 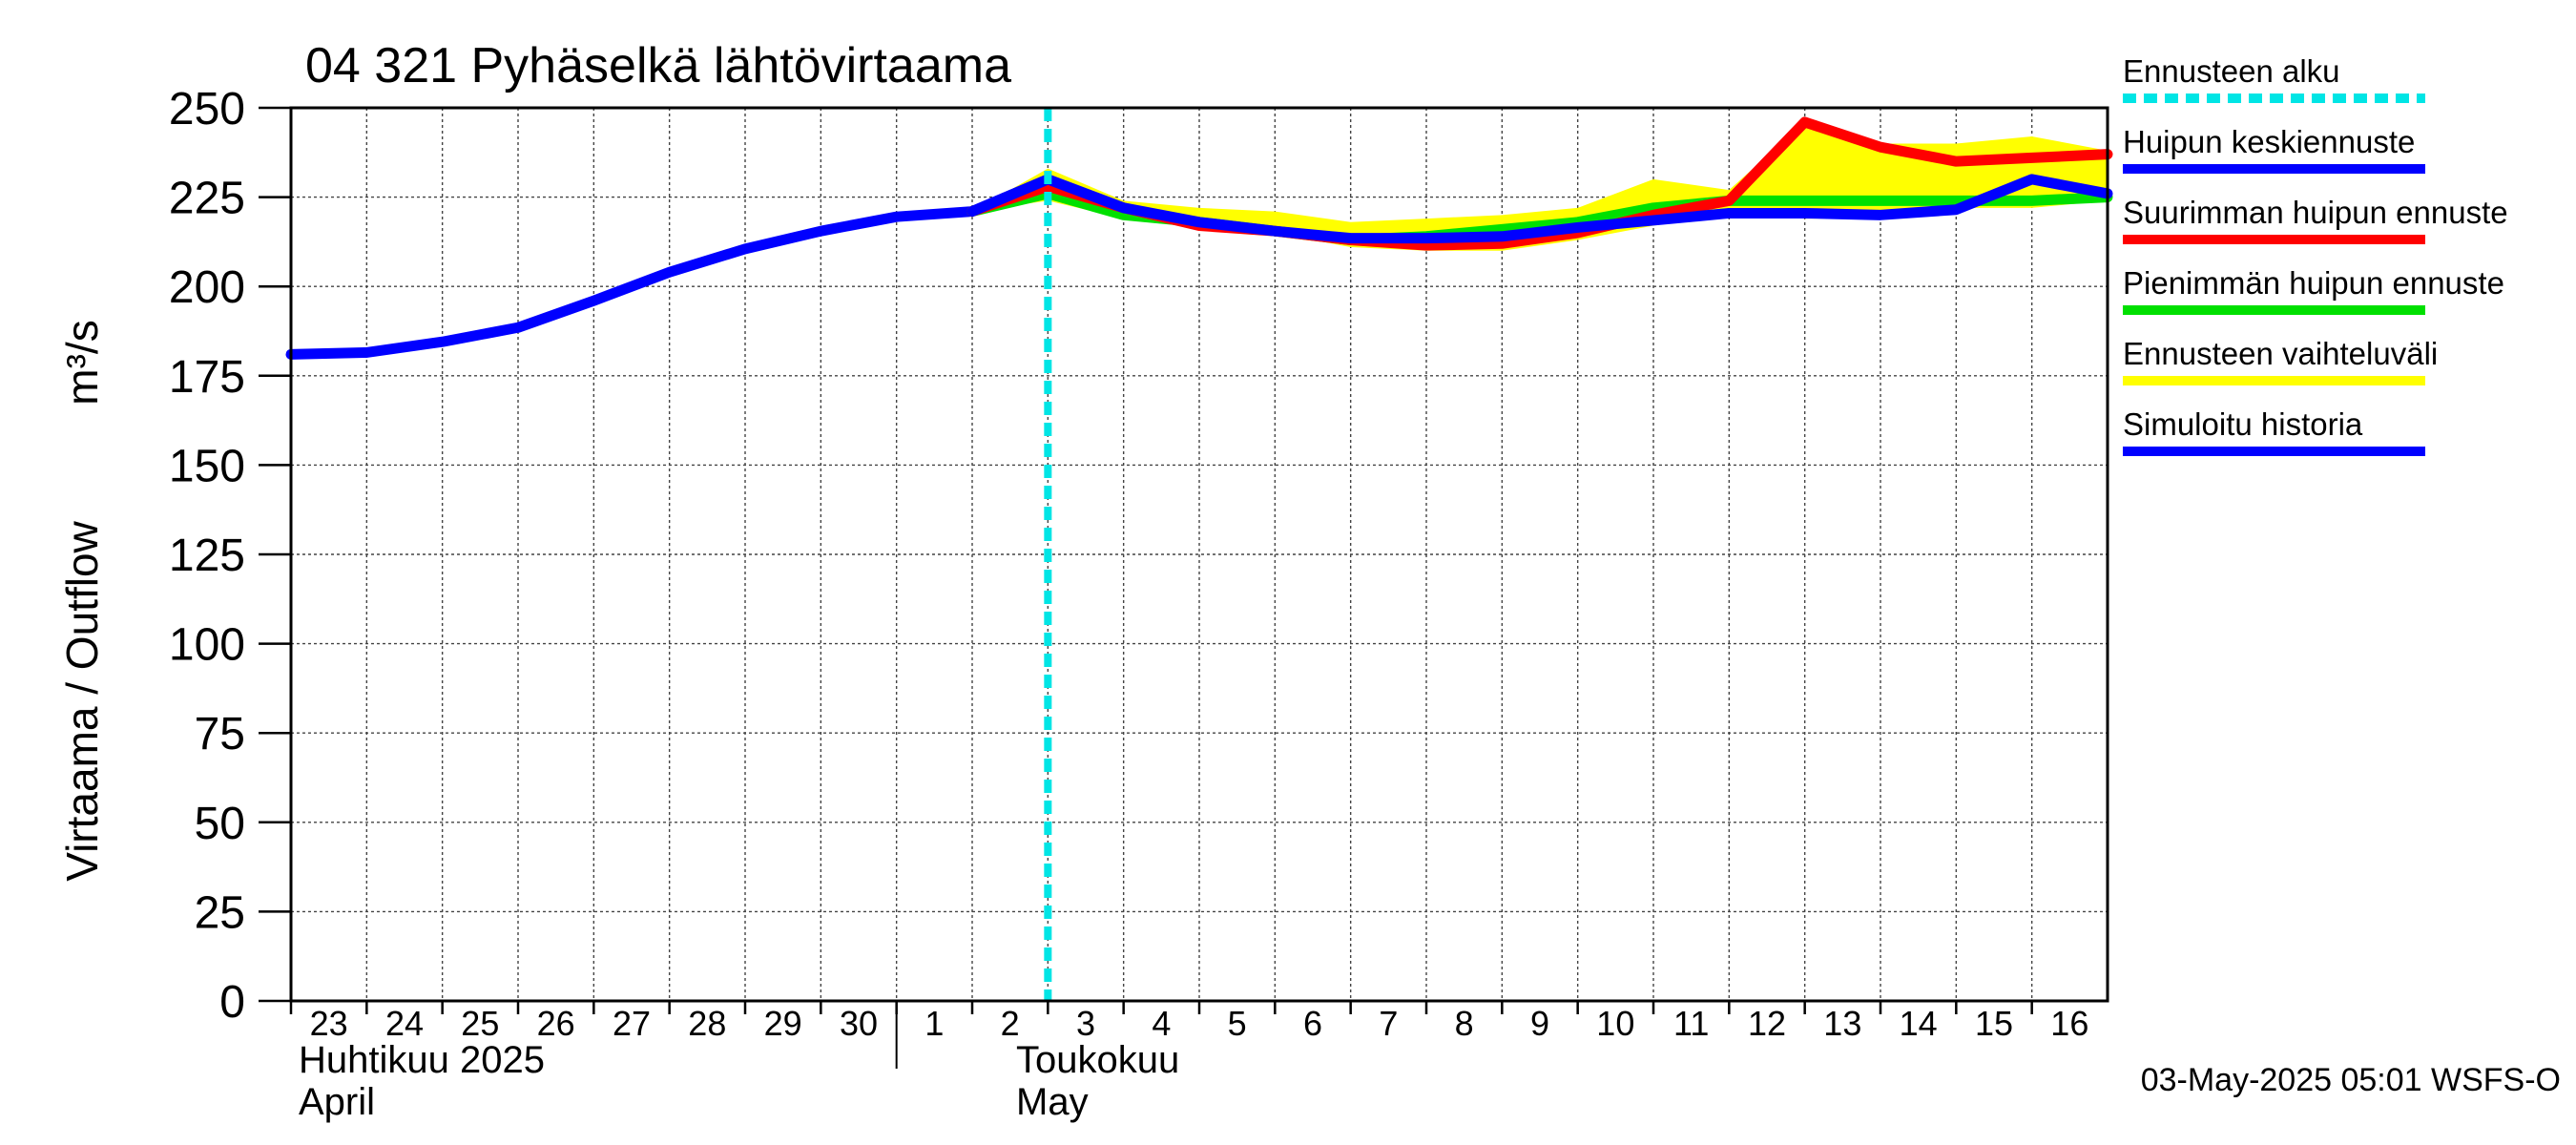 I want to click on forecast-range-band-layer, so click(x=1540, y=186).